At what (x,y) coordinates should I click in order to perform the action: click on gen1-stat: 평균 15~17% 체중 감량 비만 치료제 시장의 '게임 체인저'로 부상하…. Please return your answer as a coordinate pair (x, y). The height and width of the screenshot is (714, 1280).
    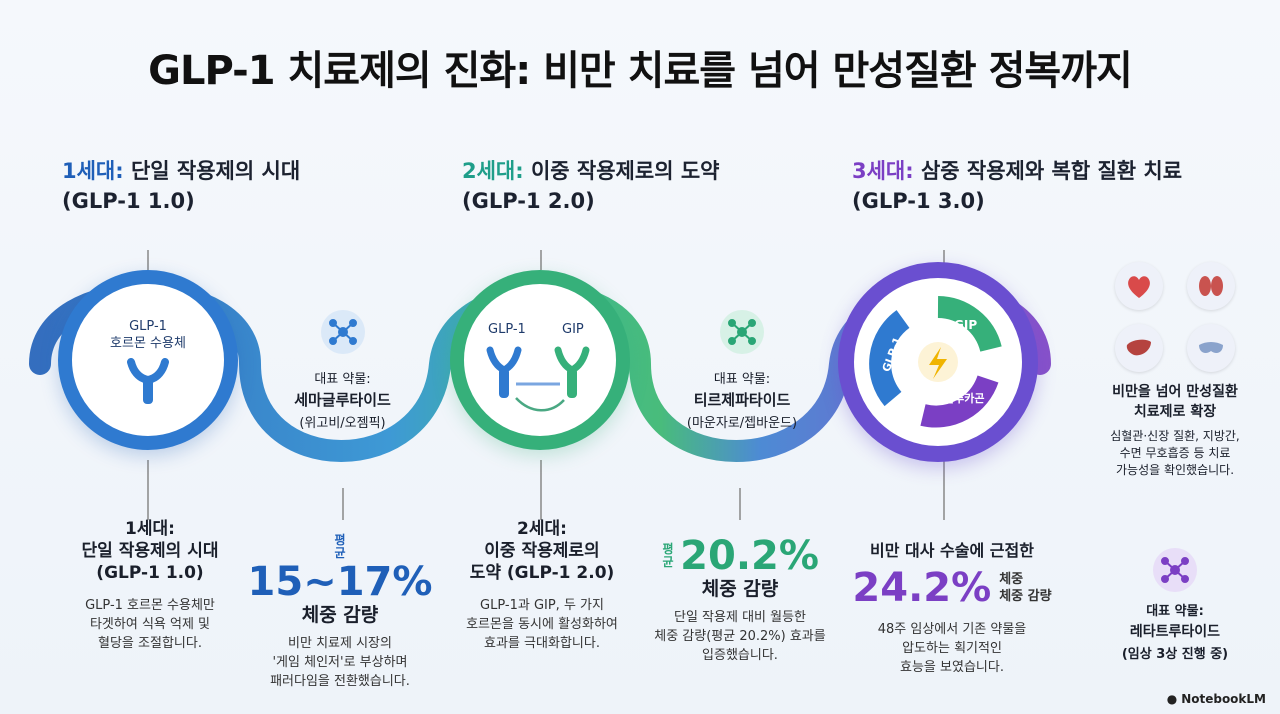
    Looking at the image, I should click on (340, 611).